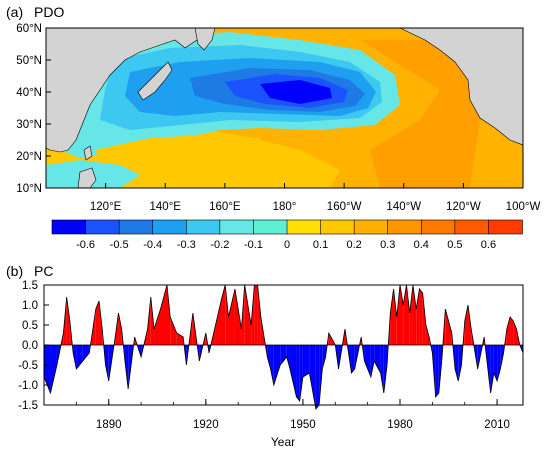 This screenshot has width=550, height=457. Describe the element at coordinates (387, 245) in the screenshot. I see `colorbar-tick-label: 0.3` at that location.